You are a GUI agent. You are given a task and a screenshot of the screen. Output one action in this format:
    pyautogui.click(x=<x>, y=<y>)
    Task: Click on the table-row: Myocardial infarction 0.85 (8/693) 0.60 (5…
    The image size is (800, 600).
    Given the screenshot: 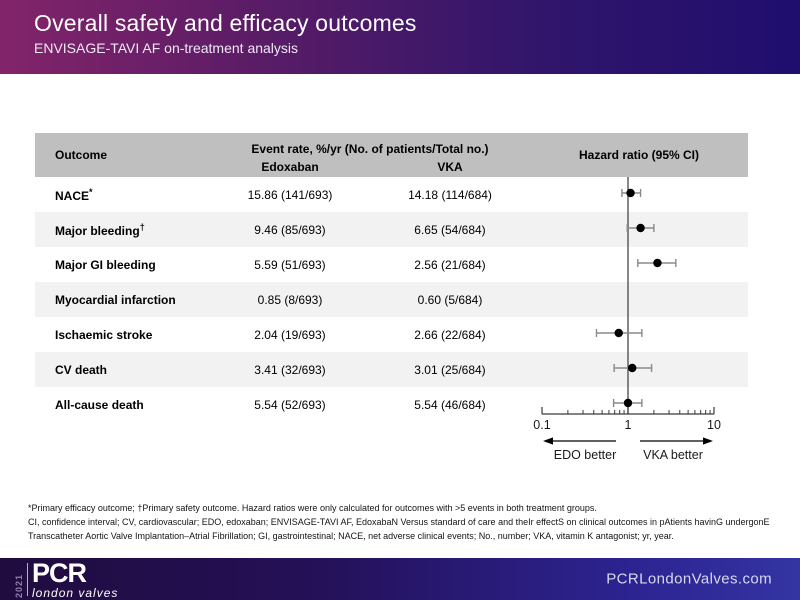 What is the action you would take?
    pyautogui.click(x=391, y=299)
    